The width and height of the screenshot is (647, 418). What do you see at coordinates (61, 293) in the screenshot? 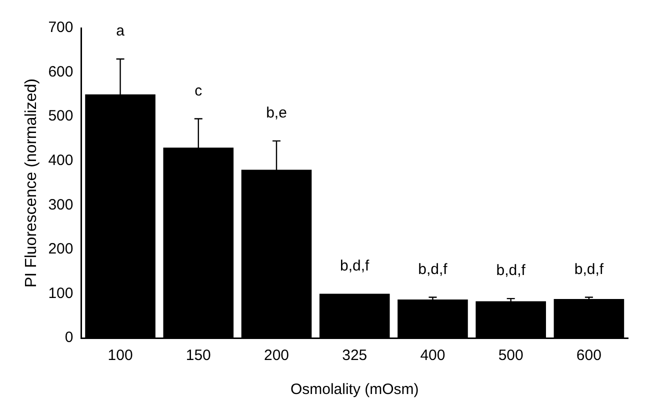
I see `y-tick-label: 100` at bounding box center [61, 293].